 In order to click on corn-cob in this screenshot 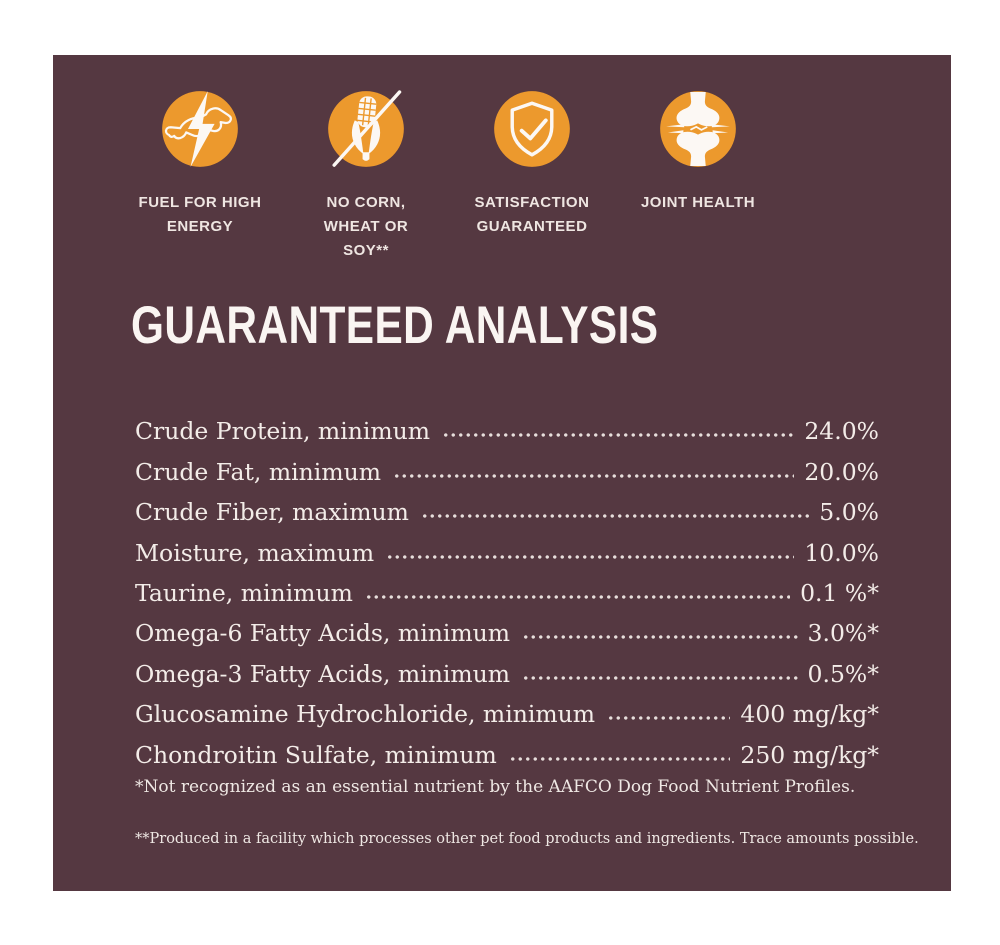, I will do `click(367, 112)`.